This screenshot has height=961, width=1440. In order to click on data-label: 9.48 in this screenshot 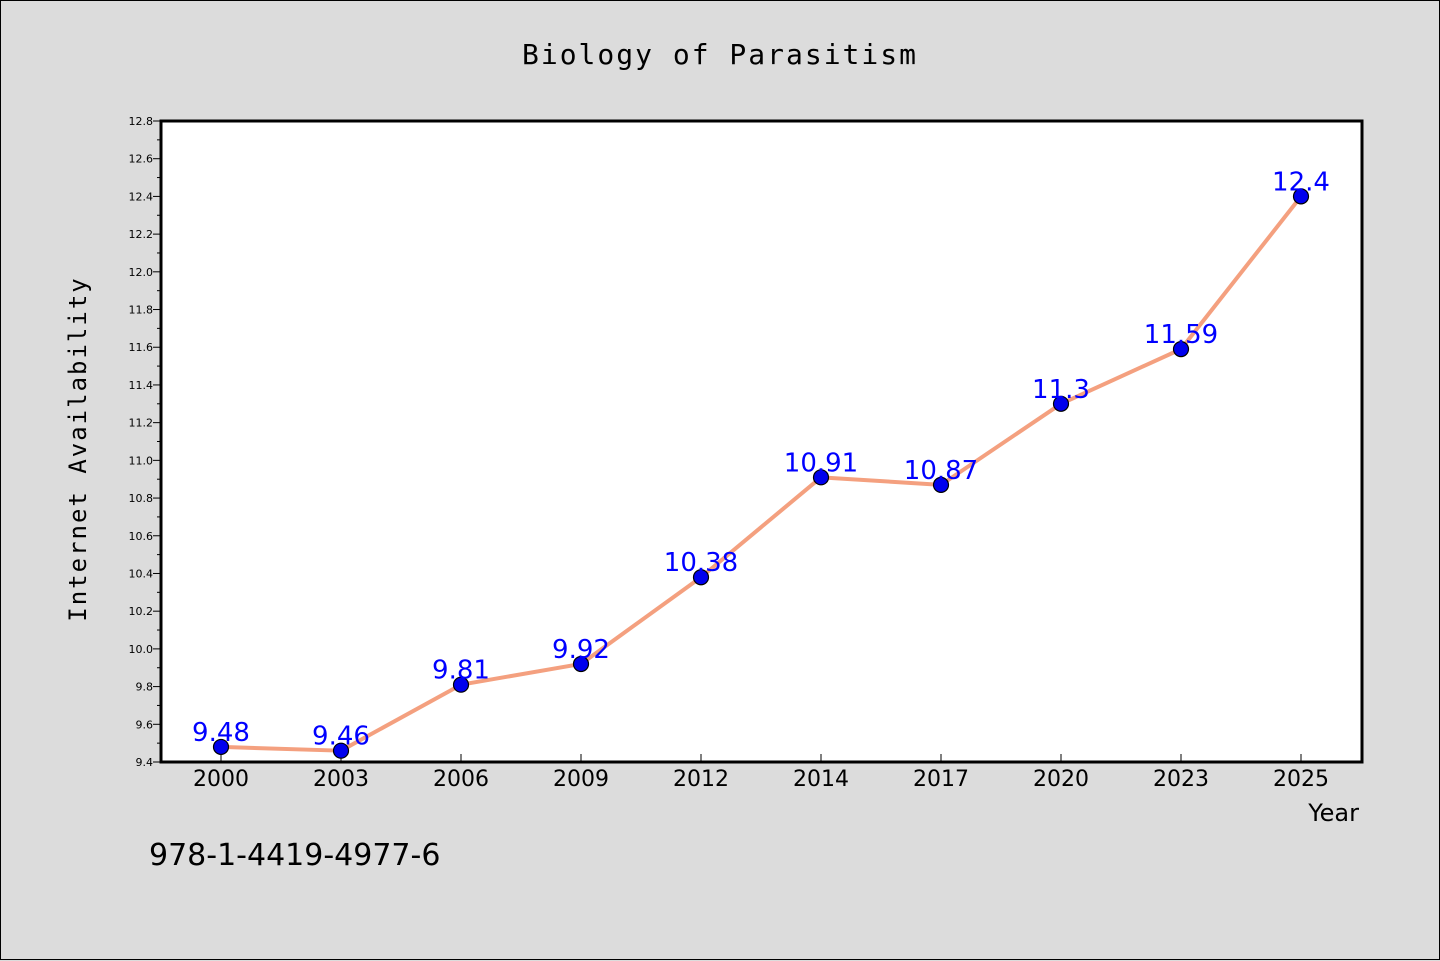, I will do `click(221, 733)`.